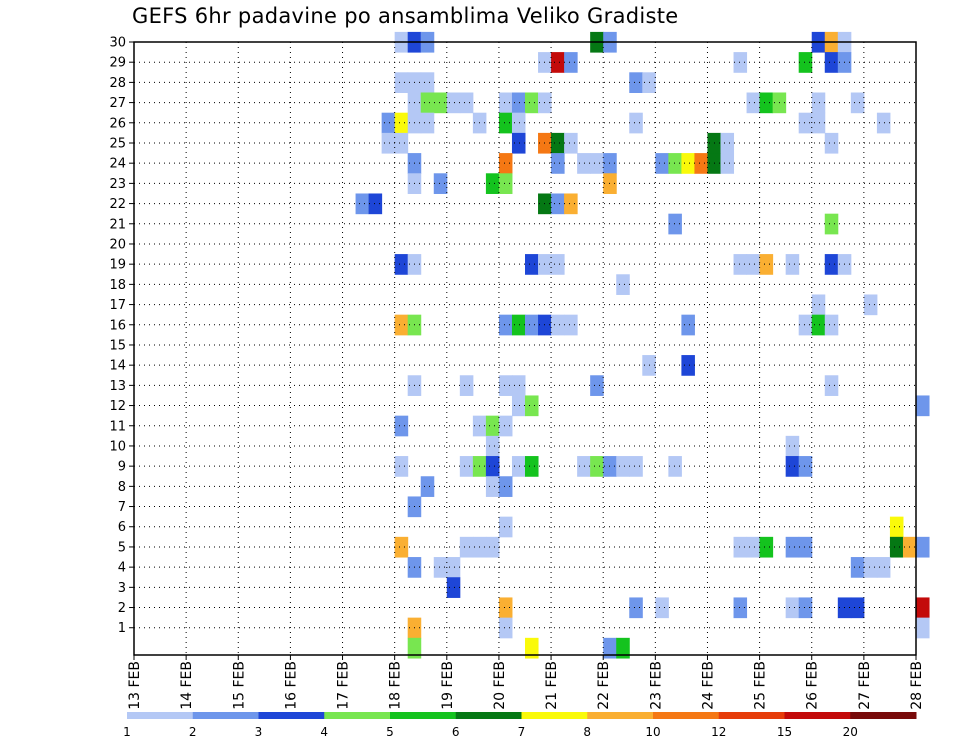 This screenshot has height=742, width=960. I want to click on y-tick-label: 7, so click(122, 507).